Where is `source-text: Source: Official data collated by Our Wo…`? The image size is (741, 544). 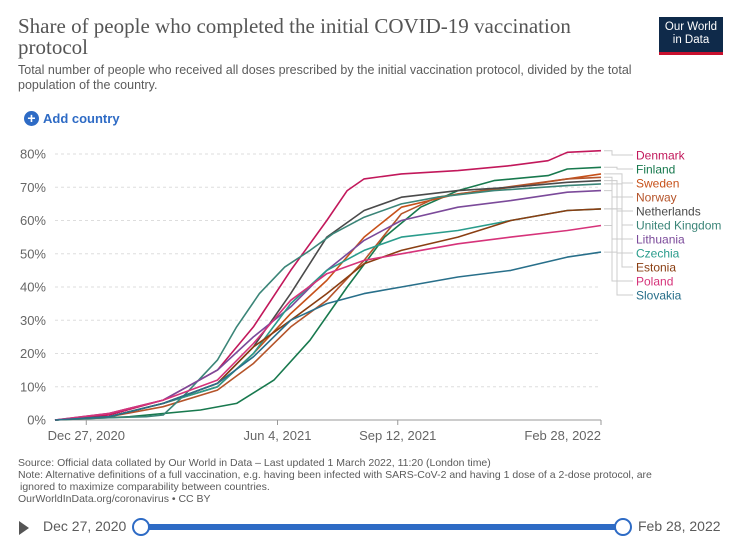
source-text: Source: Official data collated by Our Wo… is located at coordinates (254, 463).